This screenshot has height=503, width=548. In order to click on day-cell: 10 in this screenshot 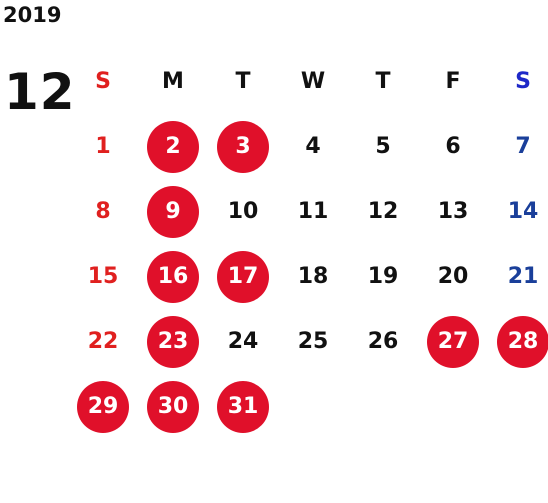, I will do `click(243, 211)`.